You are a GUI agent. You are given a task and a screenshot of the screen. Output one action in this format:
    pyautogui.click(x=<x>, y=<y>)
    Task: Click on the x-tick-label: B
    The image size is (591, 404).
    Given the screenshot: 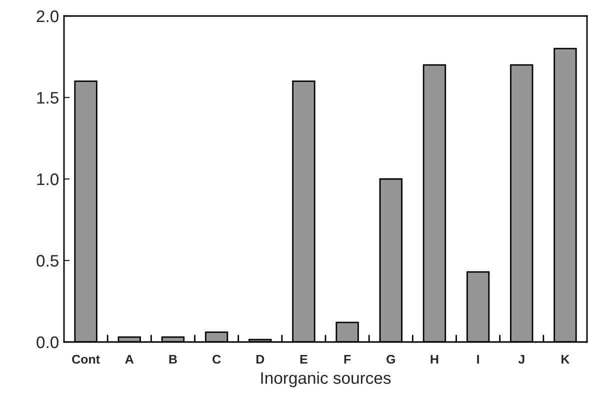 What is the action you would take?
    pyautogui.click(x=173, y=359)
    